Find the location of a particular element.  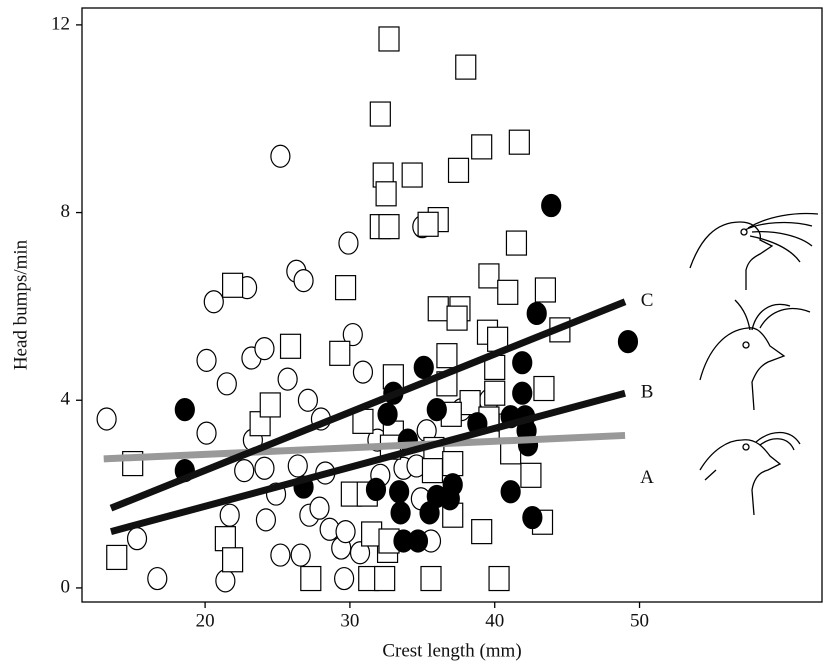

y-tick-label: 12 is located at coordinates (60, 23).